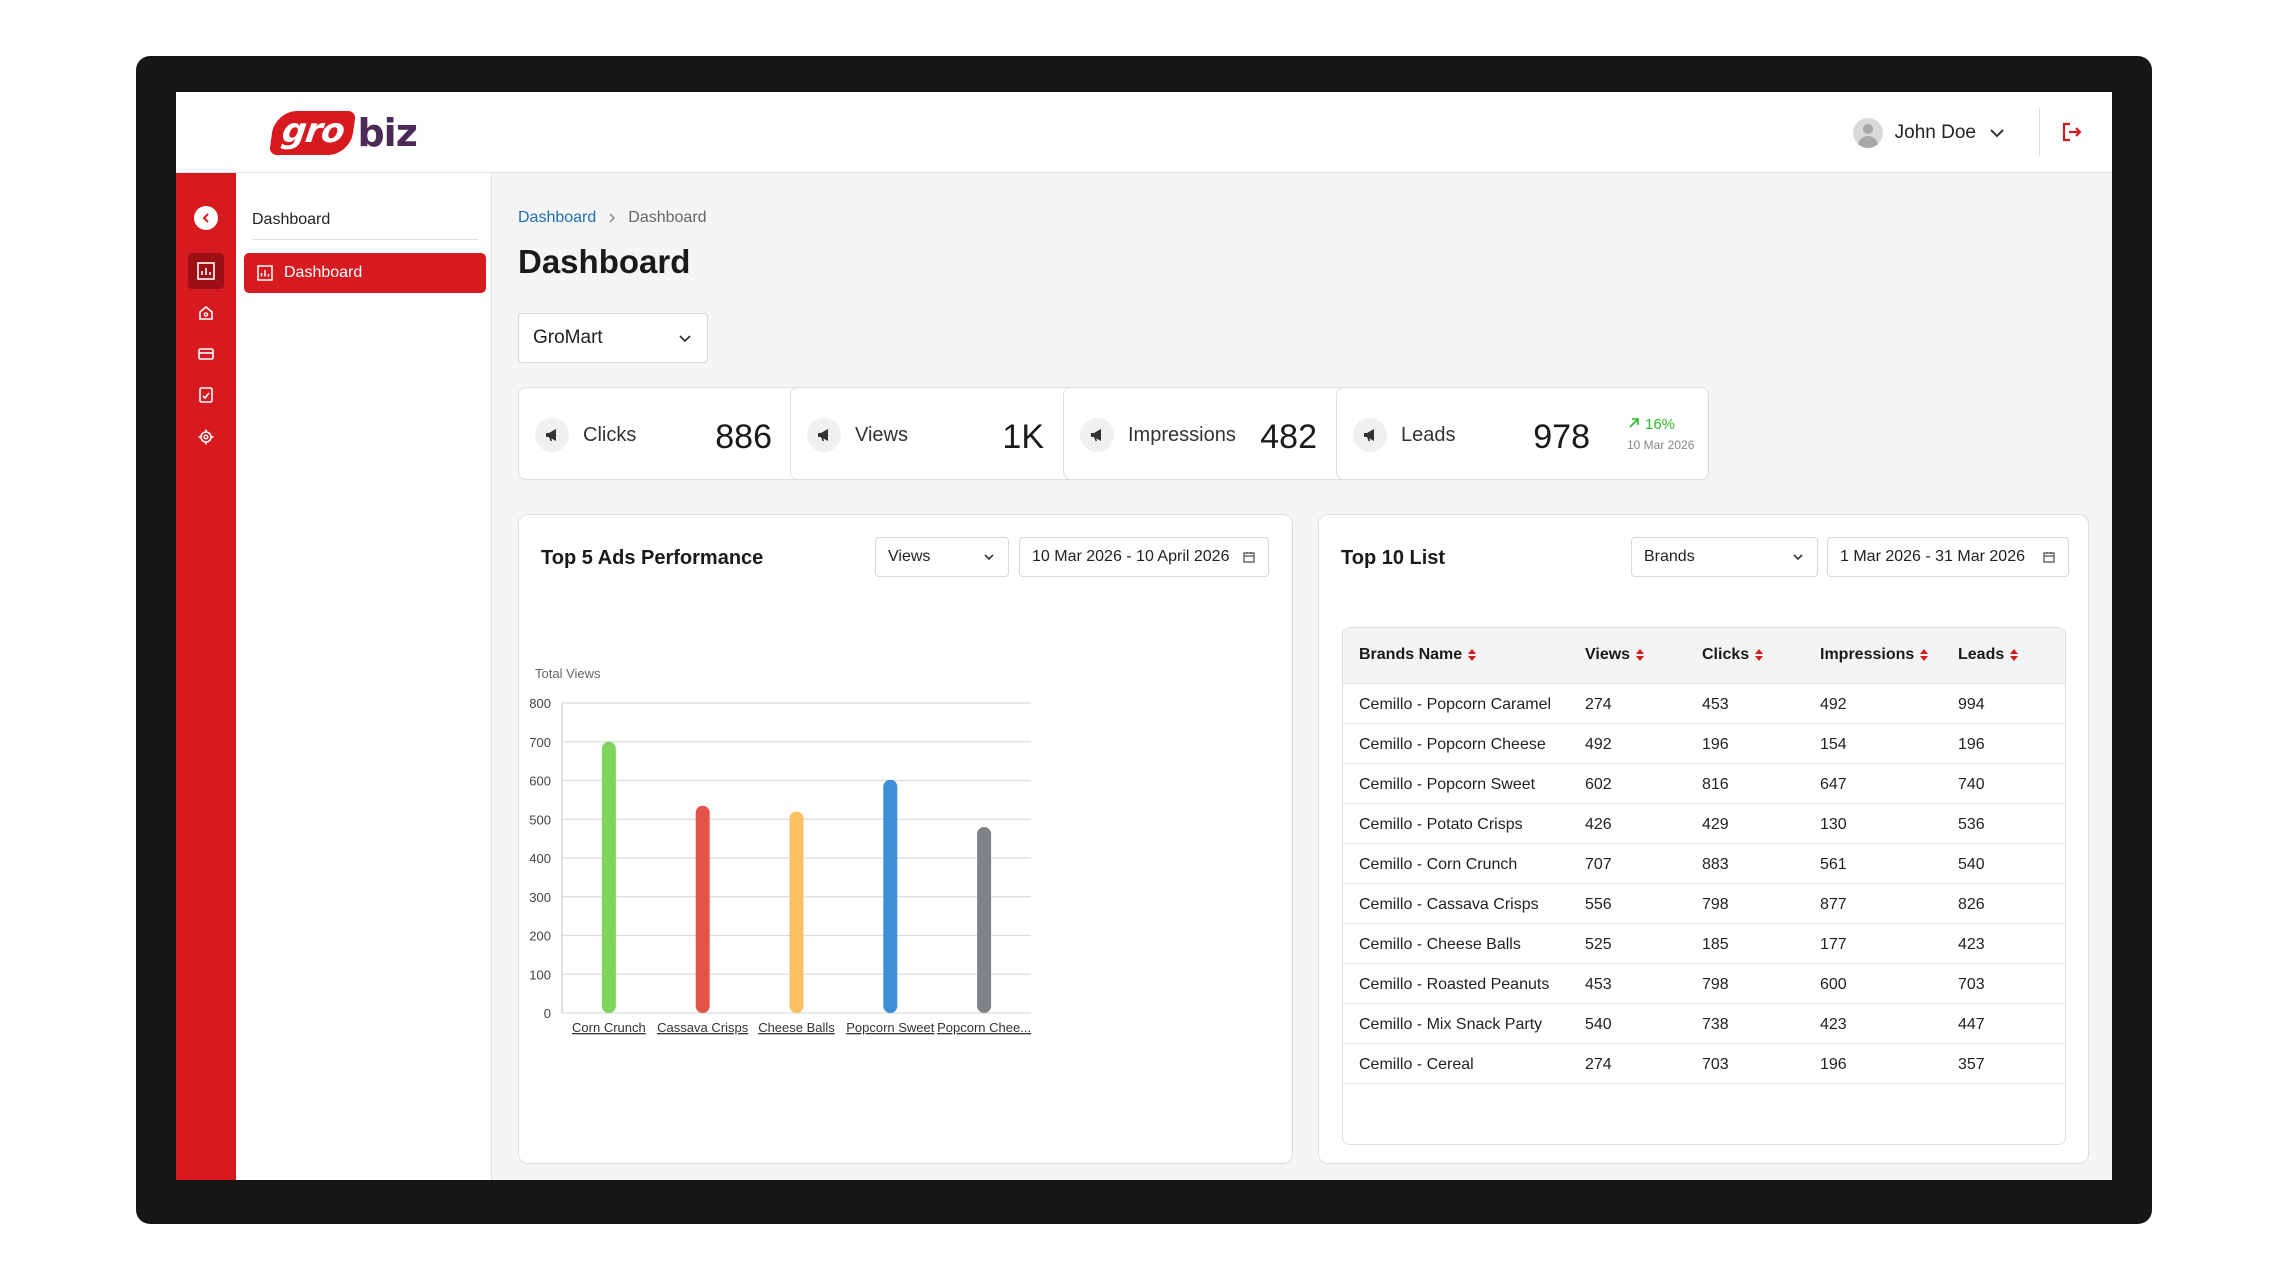 This screenshot has height=1280, width=2280. Describe the element at coordinates (1948, 557) in the screenshot. I see `list-date-range-picker: 1 Mar 2026 - 31 Mar 2026` at that location.